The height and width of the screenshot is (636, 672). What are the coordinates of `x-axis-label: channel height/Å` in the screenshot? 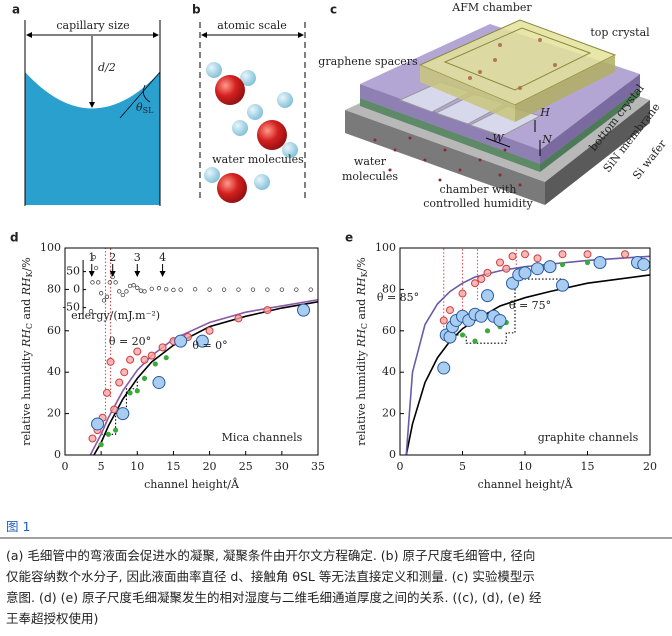 It's located at (192, 484).